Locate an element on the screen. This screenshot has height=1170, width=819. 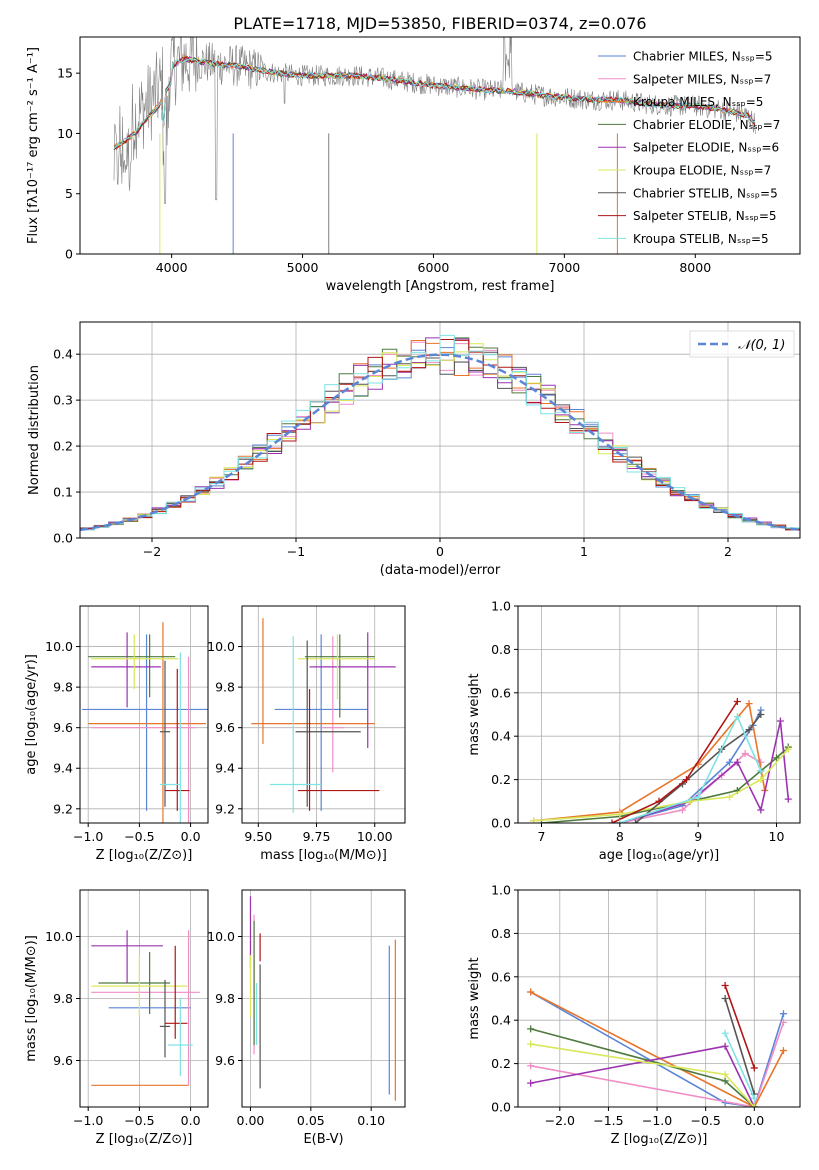
x-tick-label: 4000 is located at coordinates (172, 267).